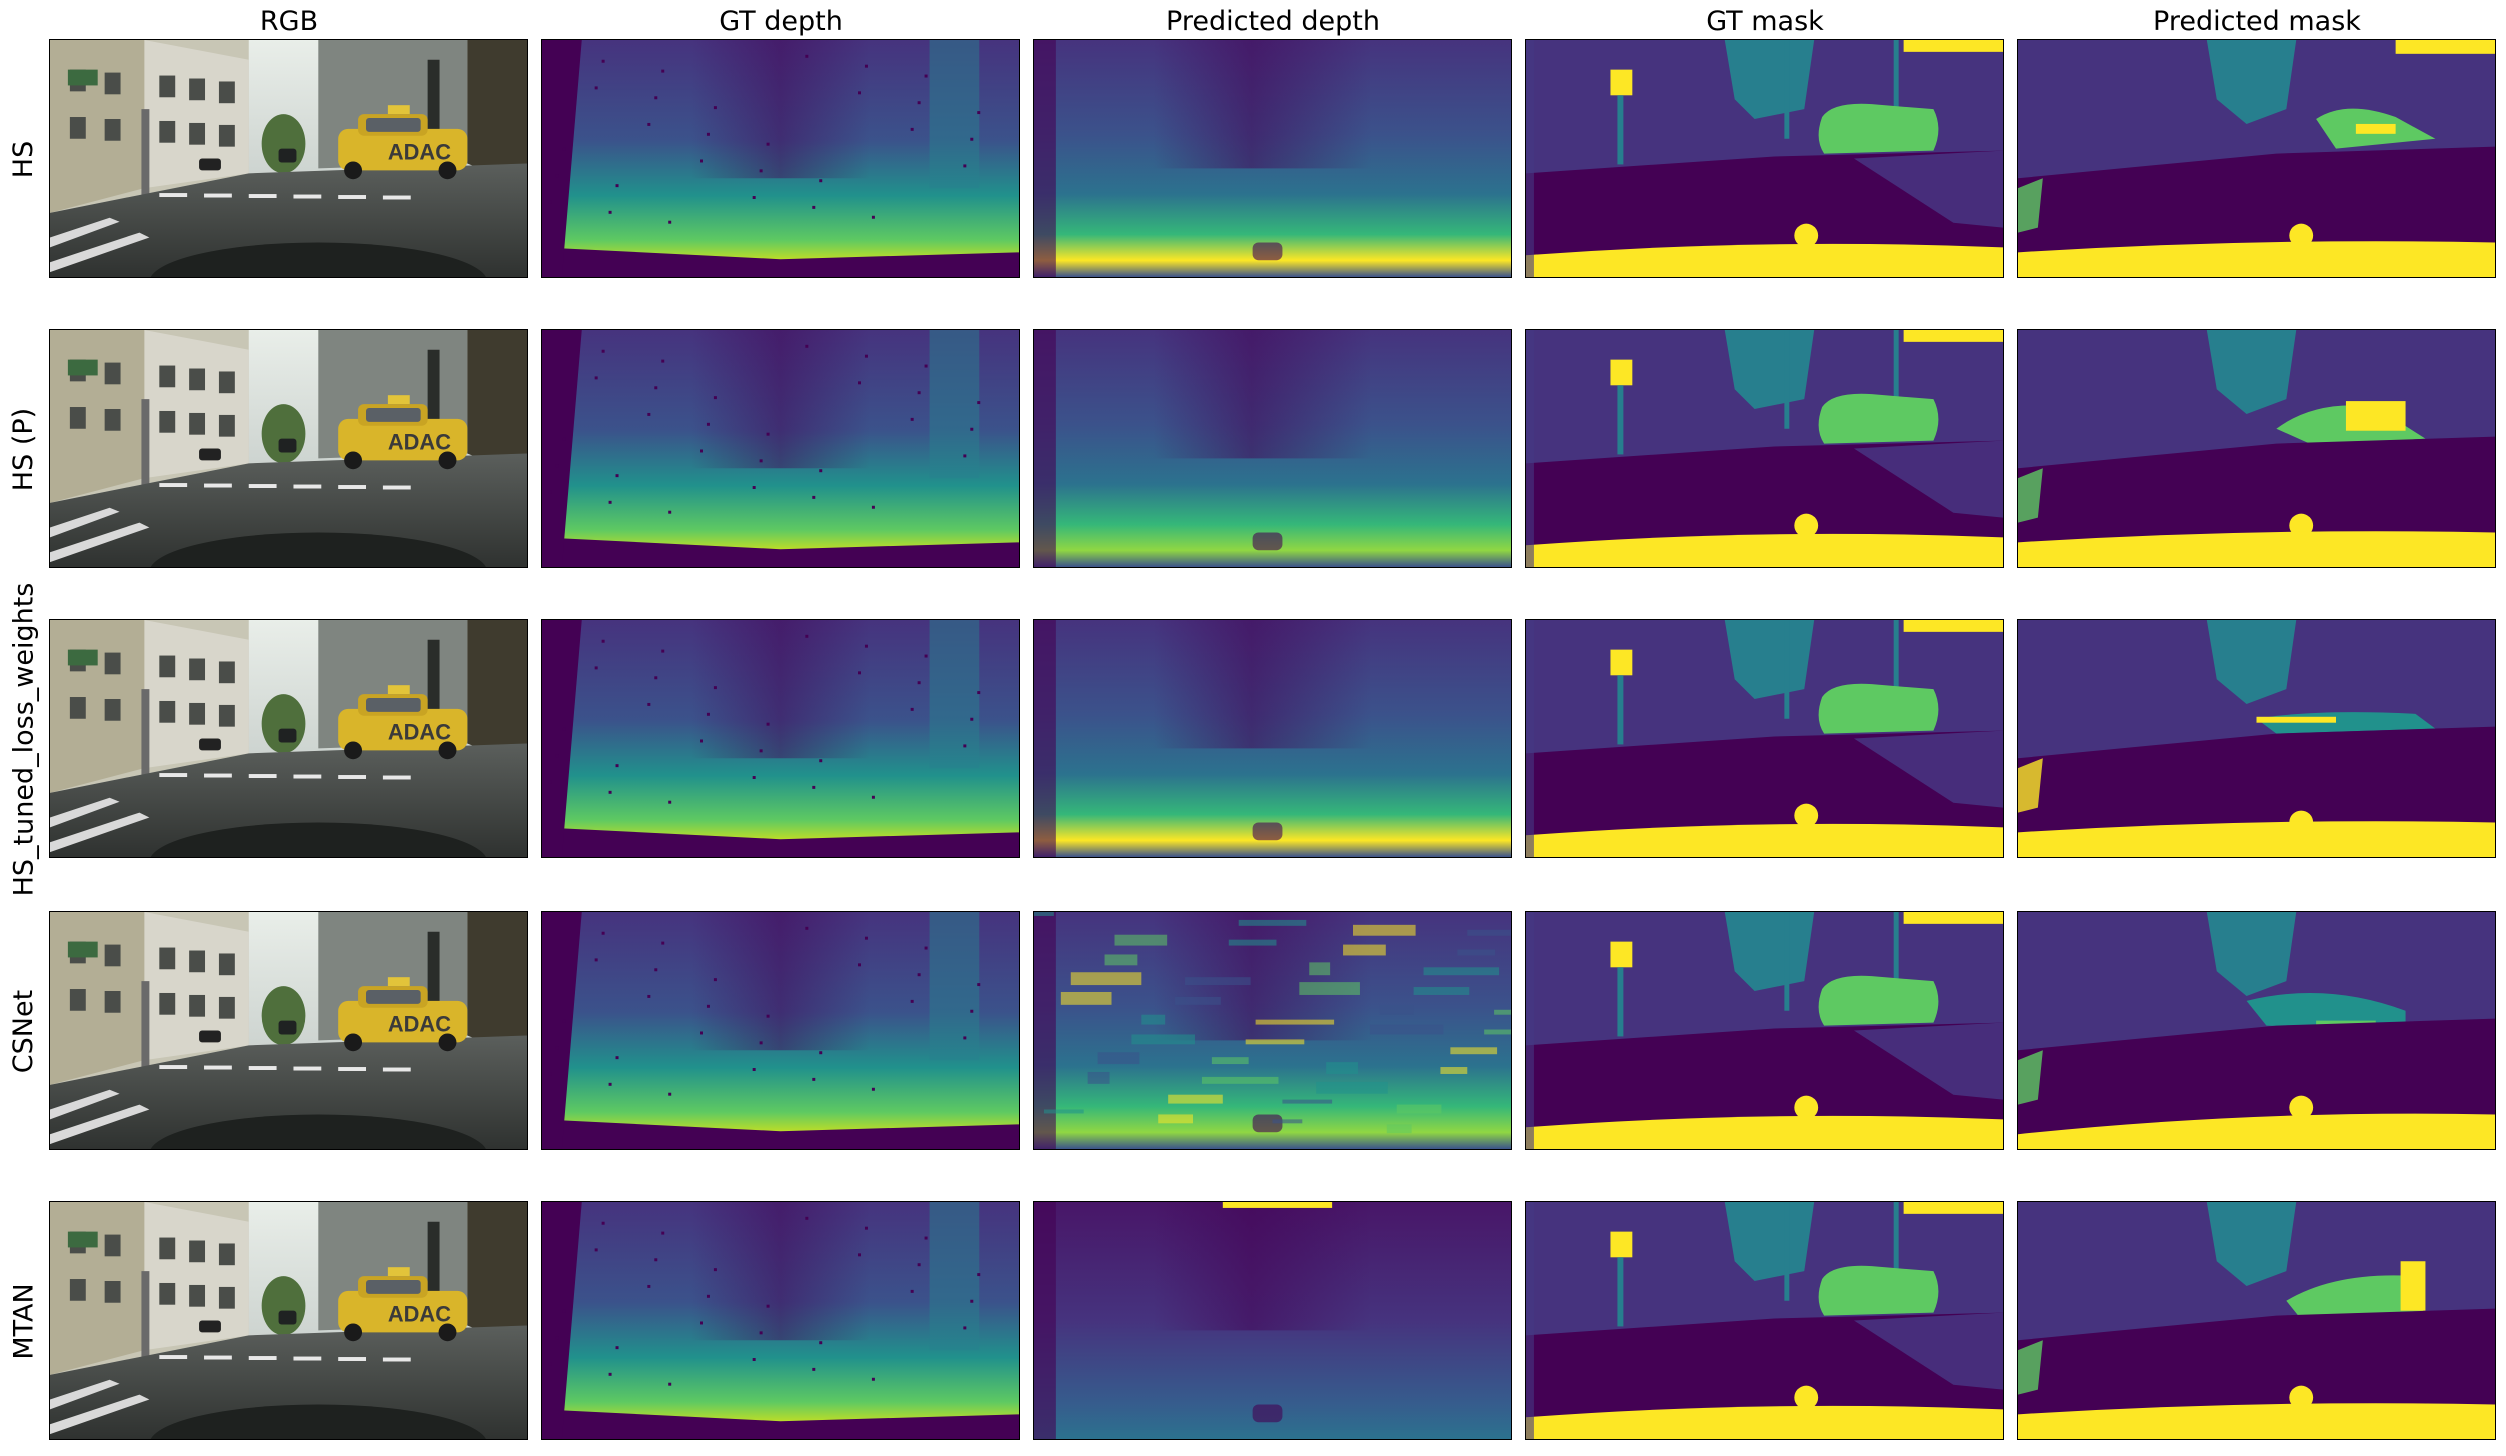 Image resolution: width=2506 pixels, height=1456 pixels. I want to click on panel-hs-tuned-loss-weights-gt-mask, so click(1764, 738).